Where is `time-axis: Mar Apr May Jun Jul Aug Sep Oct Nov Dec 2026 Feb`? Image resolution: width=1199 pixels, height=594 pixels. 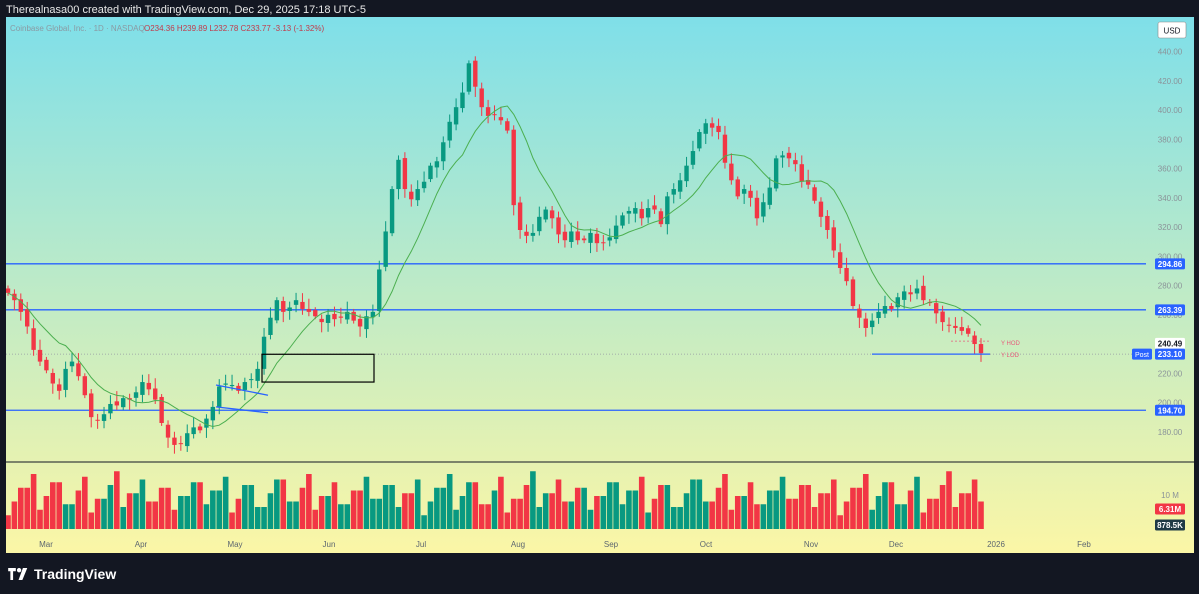 time-axis: Mar Apr May Jun Jul Aug Sep Oct Nov Dec 2026 Feb is located at coordinates (565, 544).